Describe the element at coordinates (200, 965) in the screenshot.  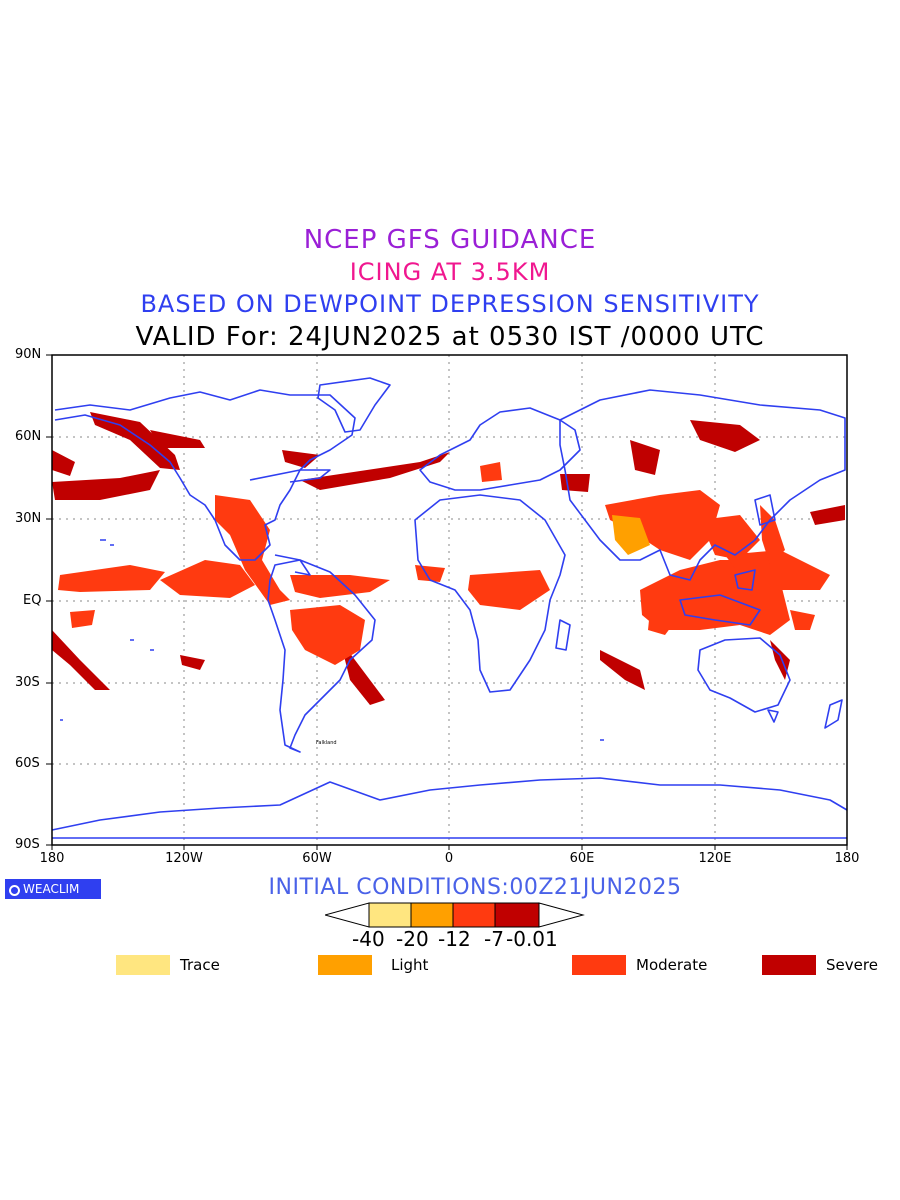
I see `legend-label-trace: Trace` at that location.